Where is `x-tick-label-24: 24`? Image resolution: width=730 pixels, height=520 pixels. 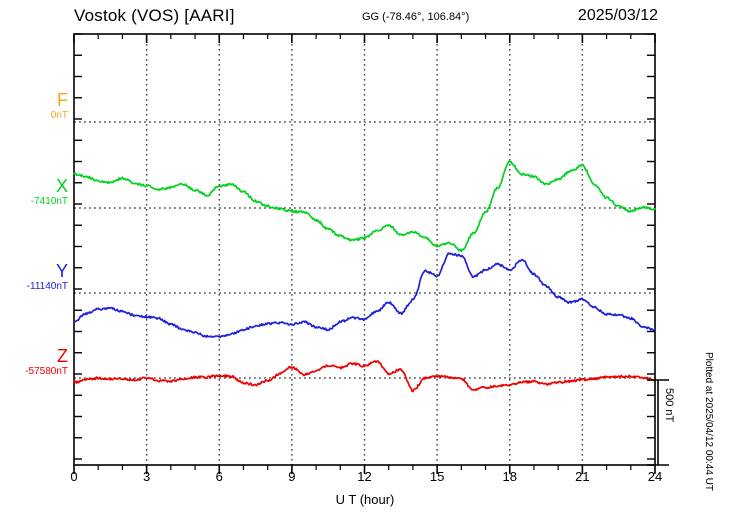 x-tick-label-24: 24 is located at coordinates (655, 476).